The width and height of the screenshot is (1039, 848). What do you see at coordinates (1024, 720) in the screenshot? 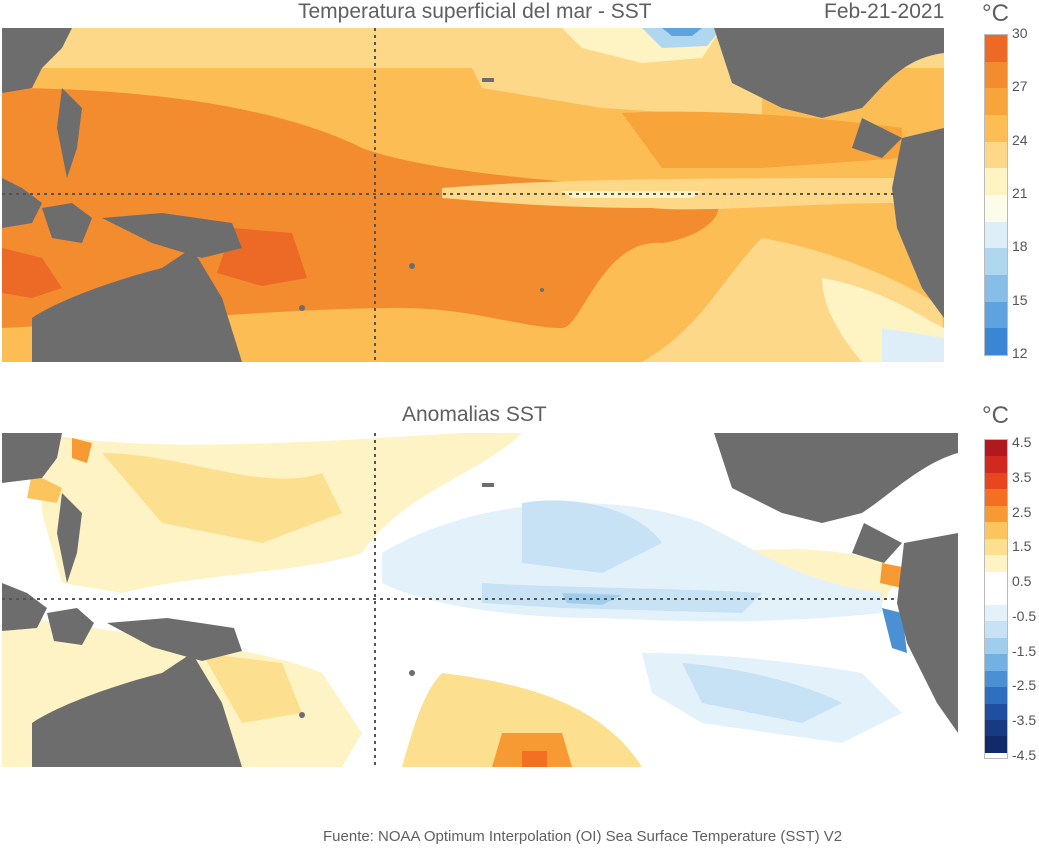
I see `anomaly-colorbar-tick: -3.5` at bounding box center [1024, 720].